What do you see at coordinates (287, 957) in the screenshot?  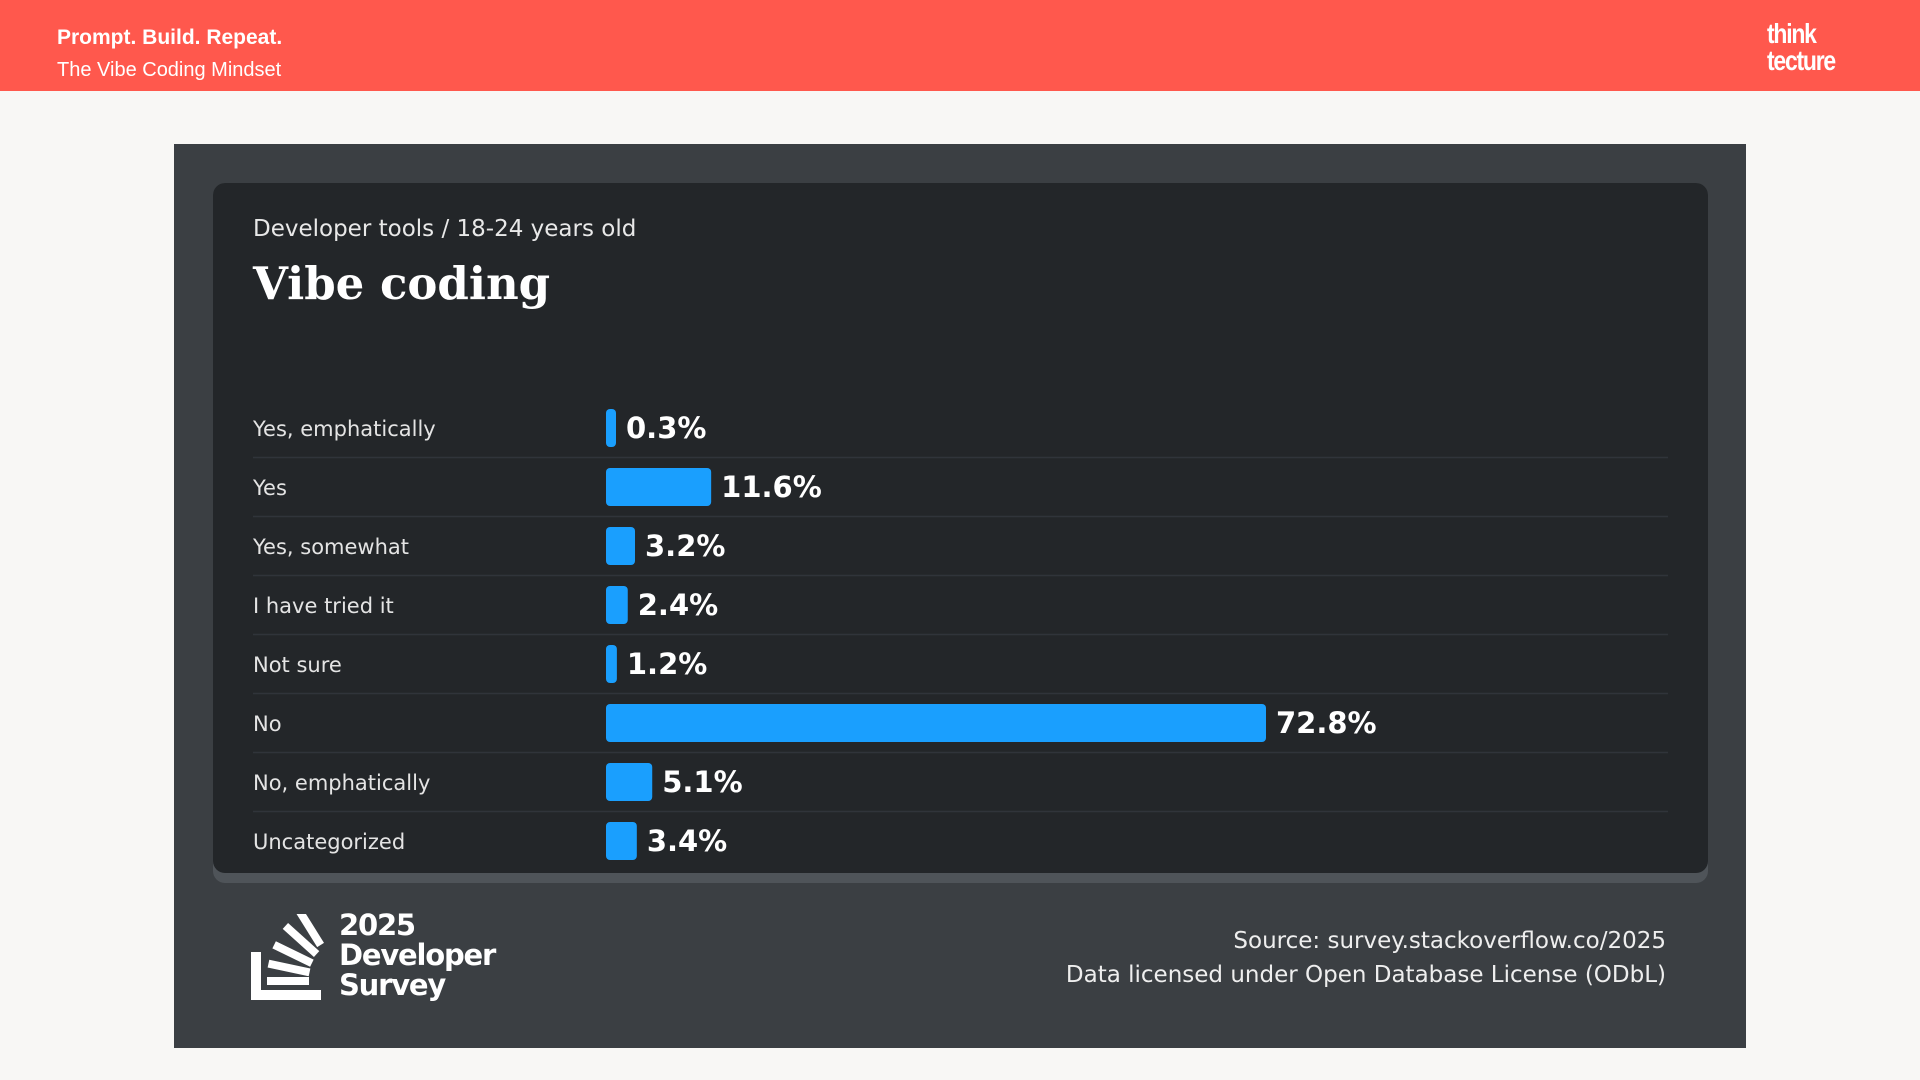 I see `stack-overflow-icon` at bounding box center [287, 957].